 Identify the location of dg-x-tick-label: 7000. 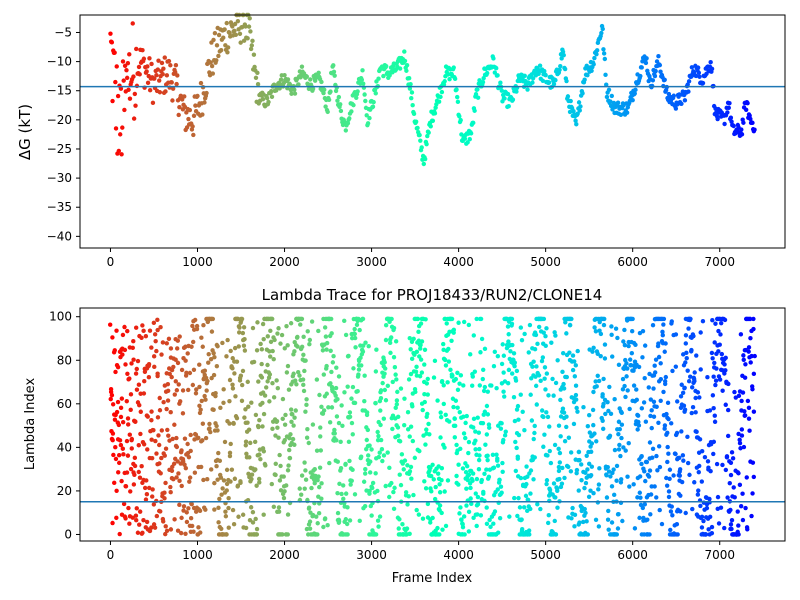
(719, 262).